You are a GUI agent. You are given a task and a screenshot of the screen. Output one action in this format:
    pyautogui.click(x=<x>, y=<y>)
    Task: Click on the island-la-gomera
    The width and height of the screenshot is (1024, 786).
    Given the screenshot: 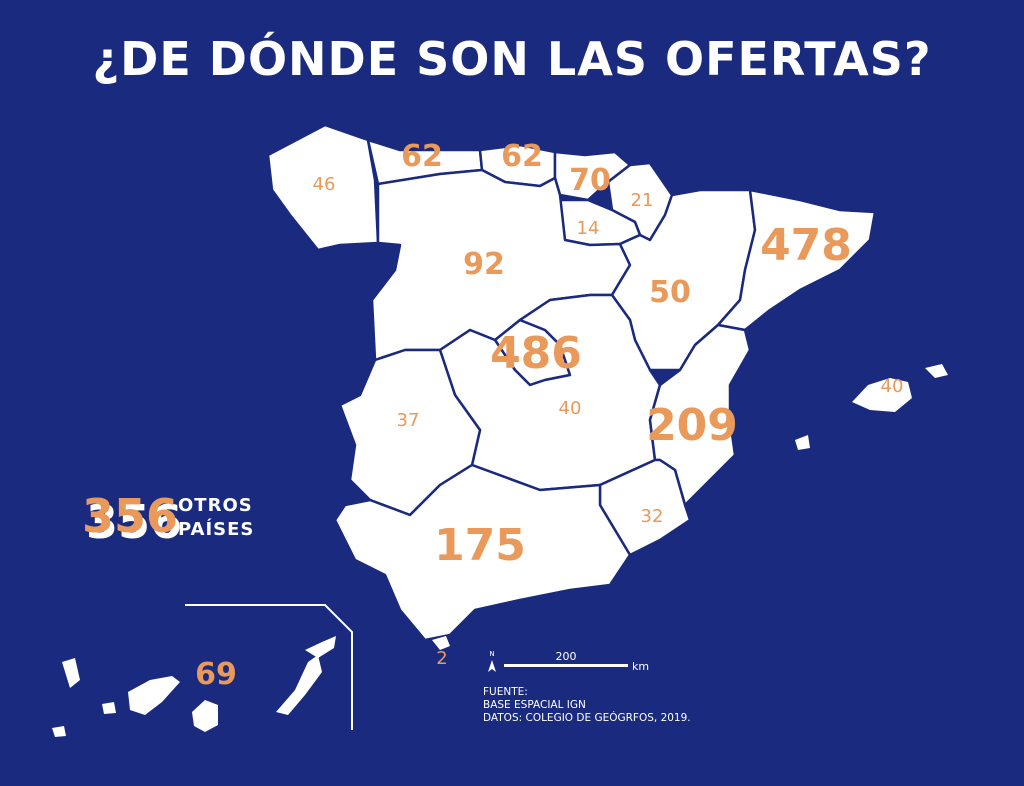 What is the action you would take?
    pyautogui.click(x=109, y=708)
    